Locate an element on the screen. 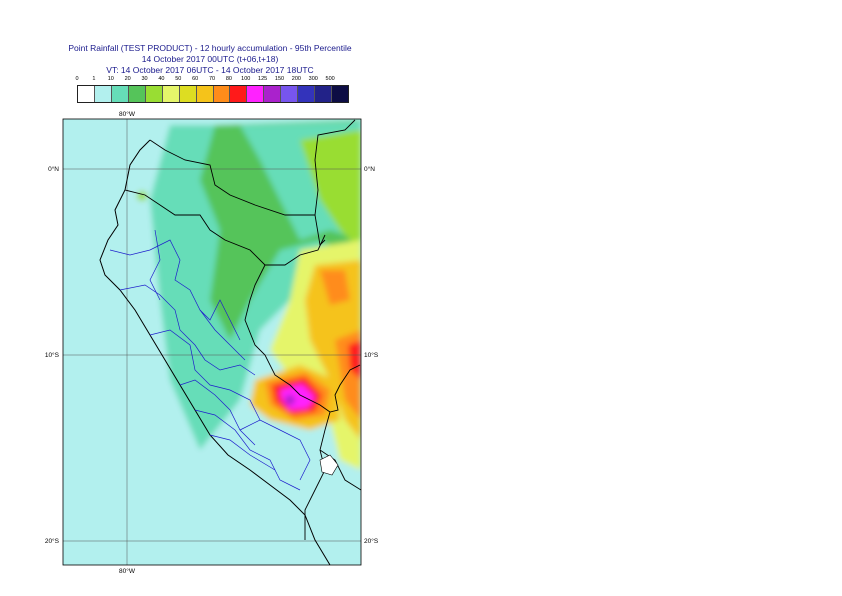 This screenshot has width=842, height=596. legend-tick-label: 500 is located at coordinates (330, 79).